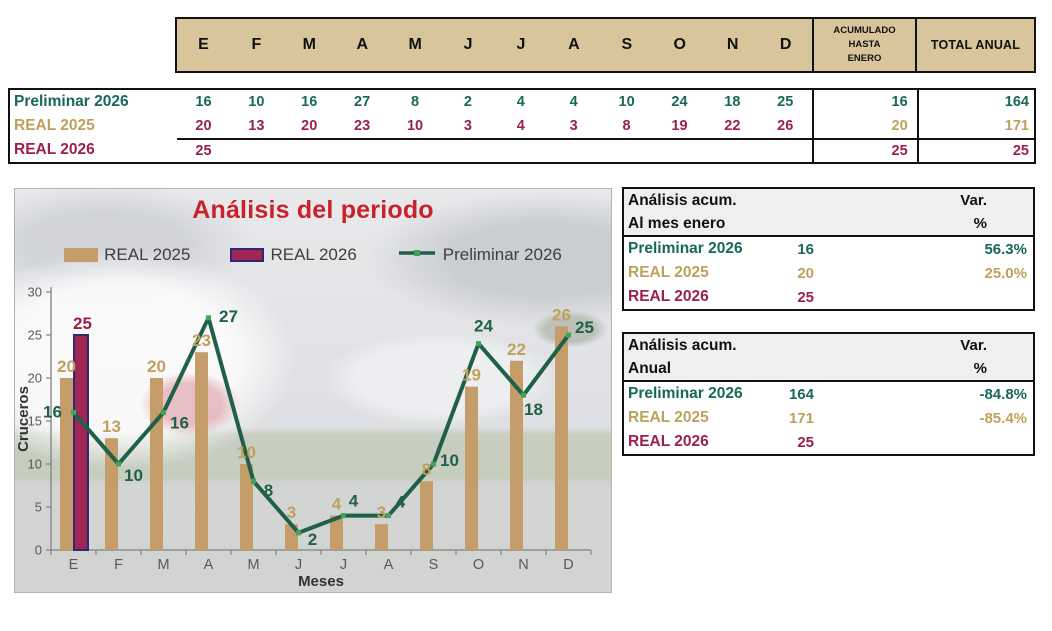 This screenshot has height=631, width=1052. Describe the element at coordinates (805, 442) in the screenshot. I see `analysis-row-value: 25` at that location.